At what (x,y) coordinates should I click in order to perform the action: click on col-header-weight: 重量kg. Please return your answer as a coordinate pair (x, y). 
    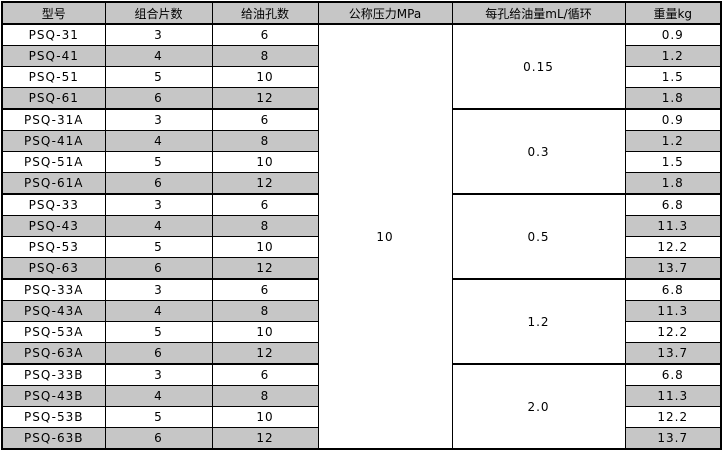
    Looking at the image, I should click on (673, 13).